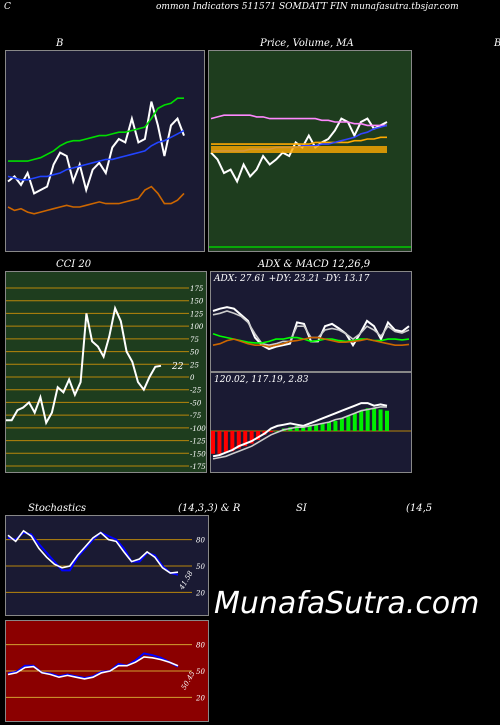  I want to click on stochastics-tick-label: 20, so click(200, 593).